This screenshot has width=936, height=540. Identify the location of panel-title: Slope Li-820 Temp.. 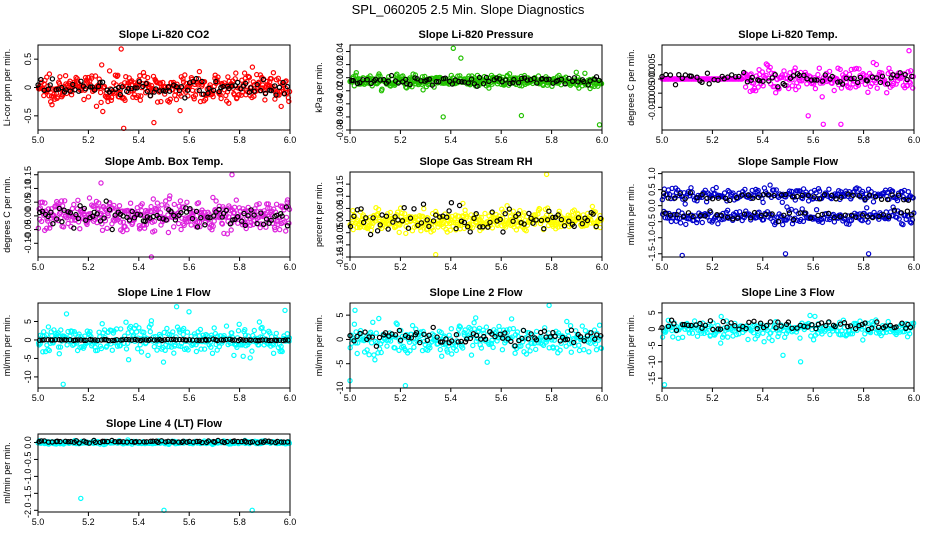
(787, 35).